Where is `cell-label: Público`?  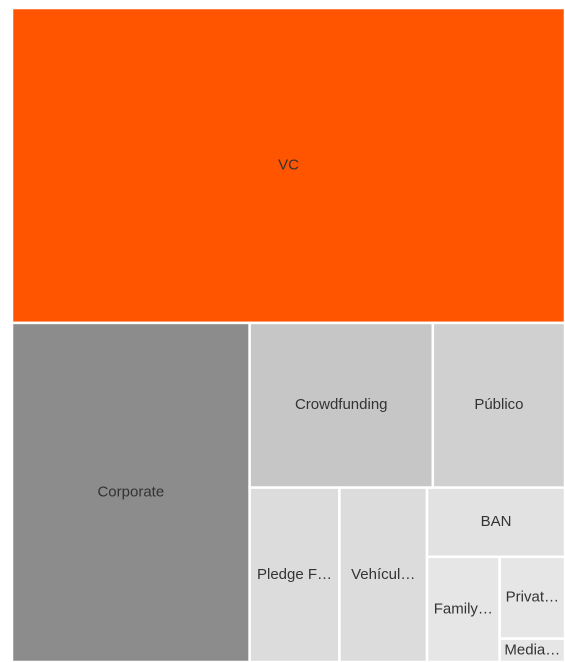
cell-label: Público is located at coordinates (498, 404).